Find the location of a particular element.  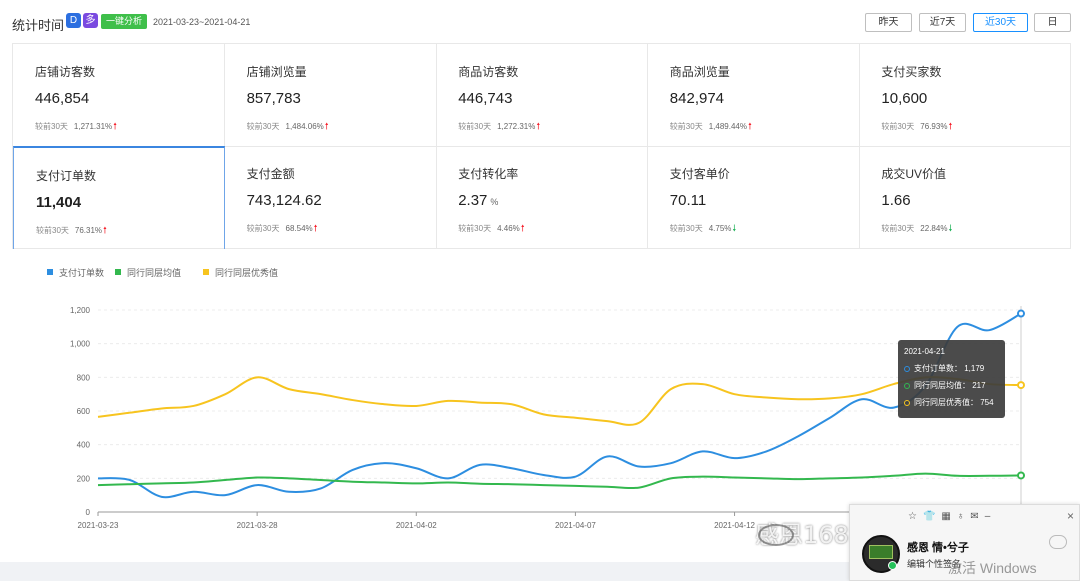

metric-number: 743,124.62 is located at coordinates (284, 200).